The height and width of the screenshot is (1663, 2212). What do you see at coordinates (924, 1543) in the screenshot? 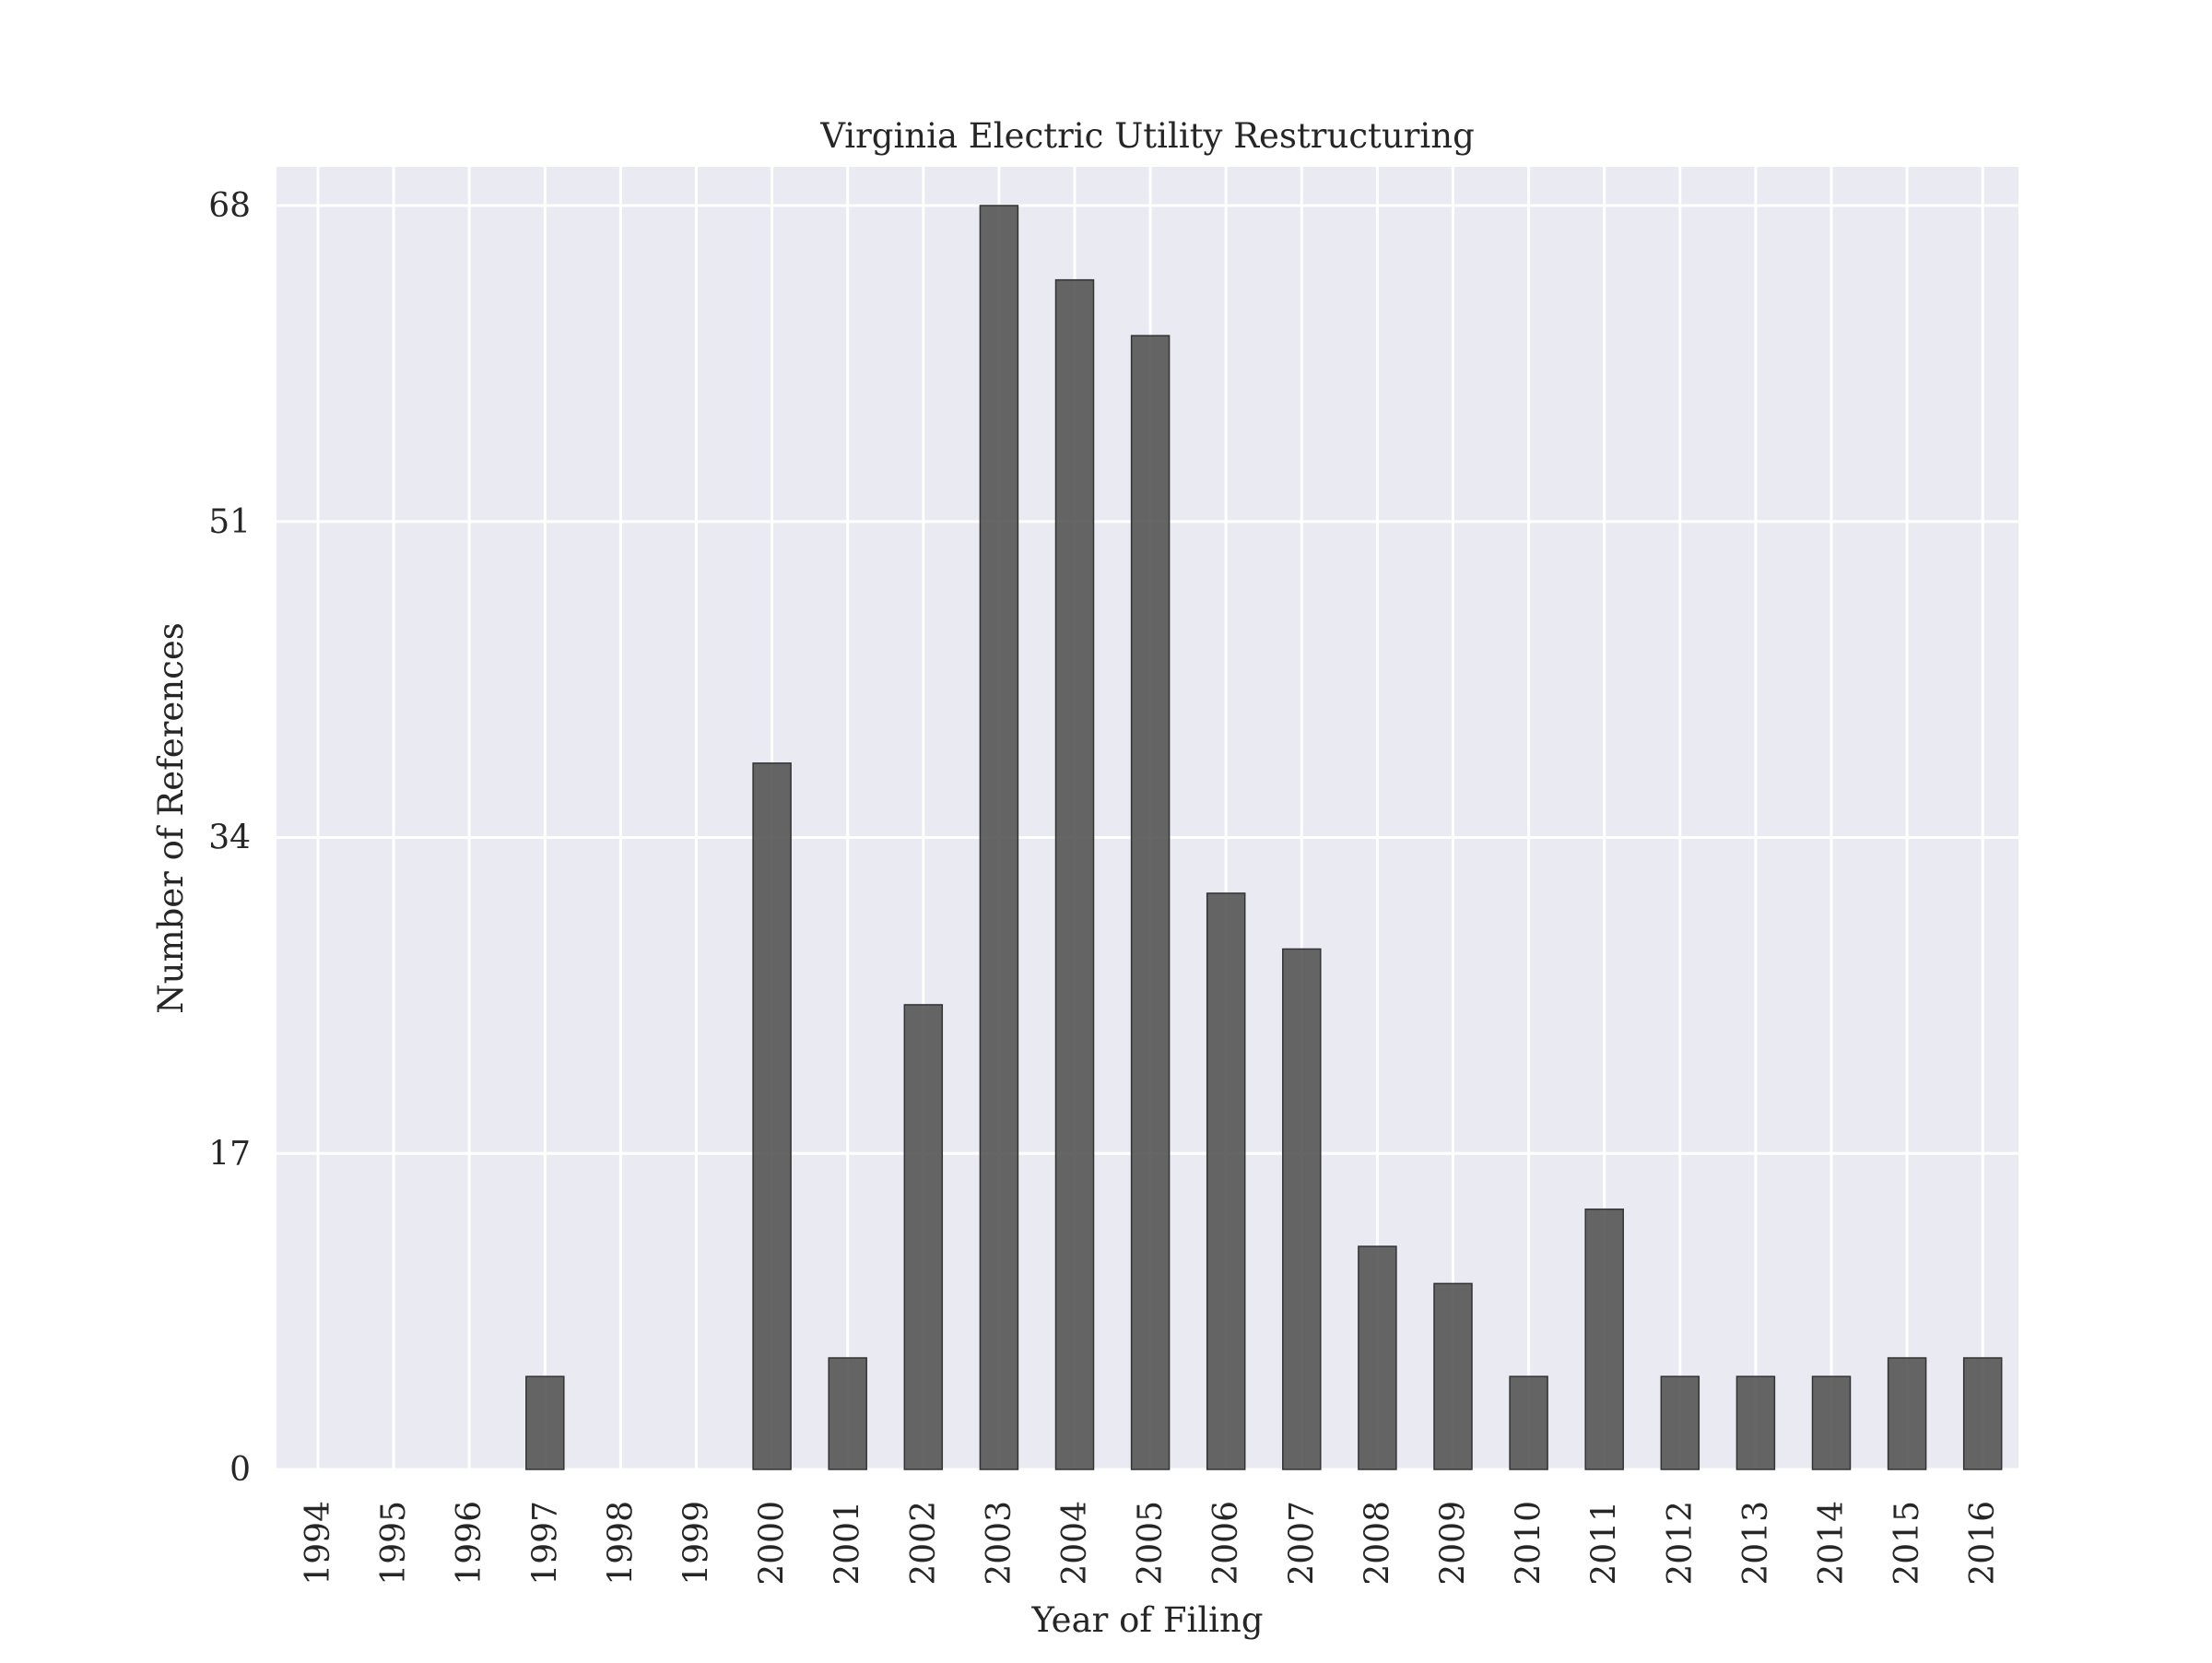
I see `x-tick-label: 2002` at bounding box center [924, 1543].